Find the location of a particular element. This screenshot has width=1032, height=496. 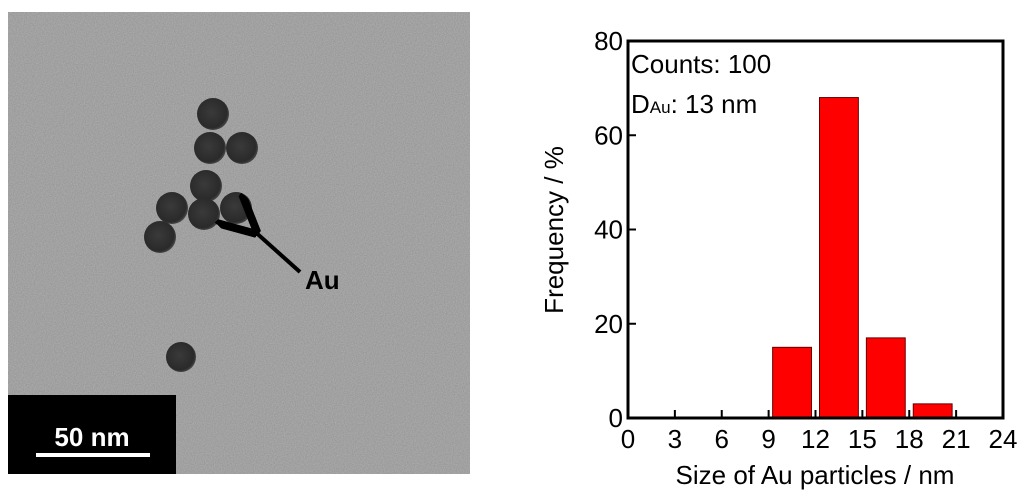

symbol: D is located at coordinates (640, 104).